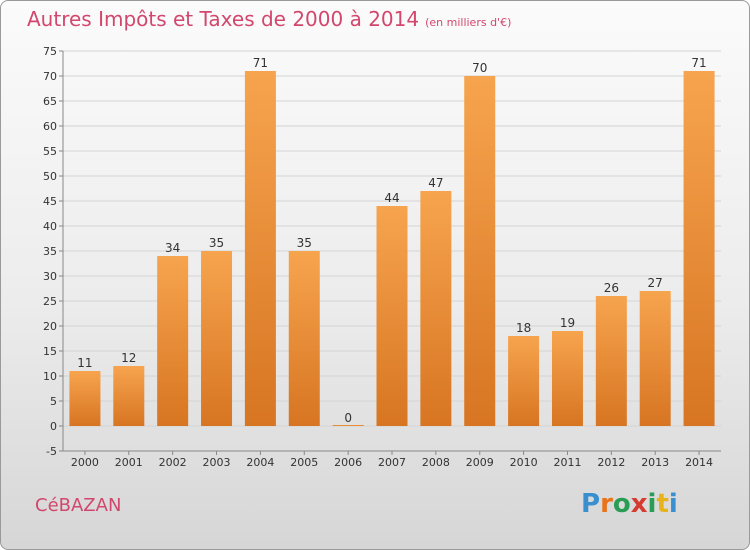  Describe the element at coordinates (50, 251) in the screenshot. I see `y-tick-label: 35` at that location.